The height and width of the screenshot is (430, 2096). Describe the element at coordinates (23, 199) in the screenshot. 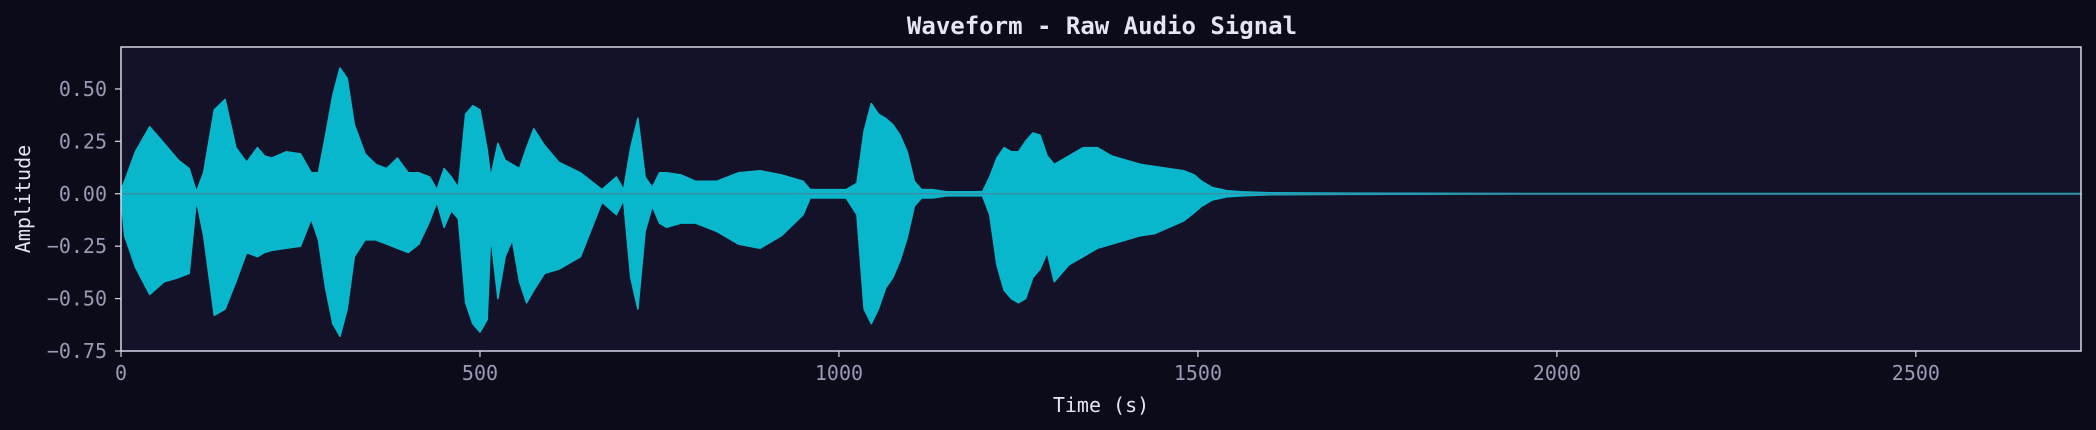

I see `y-axis-label: Amplitude` at that location.